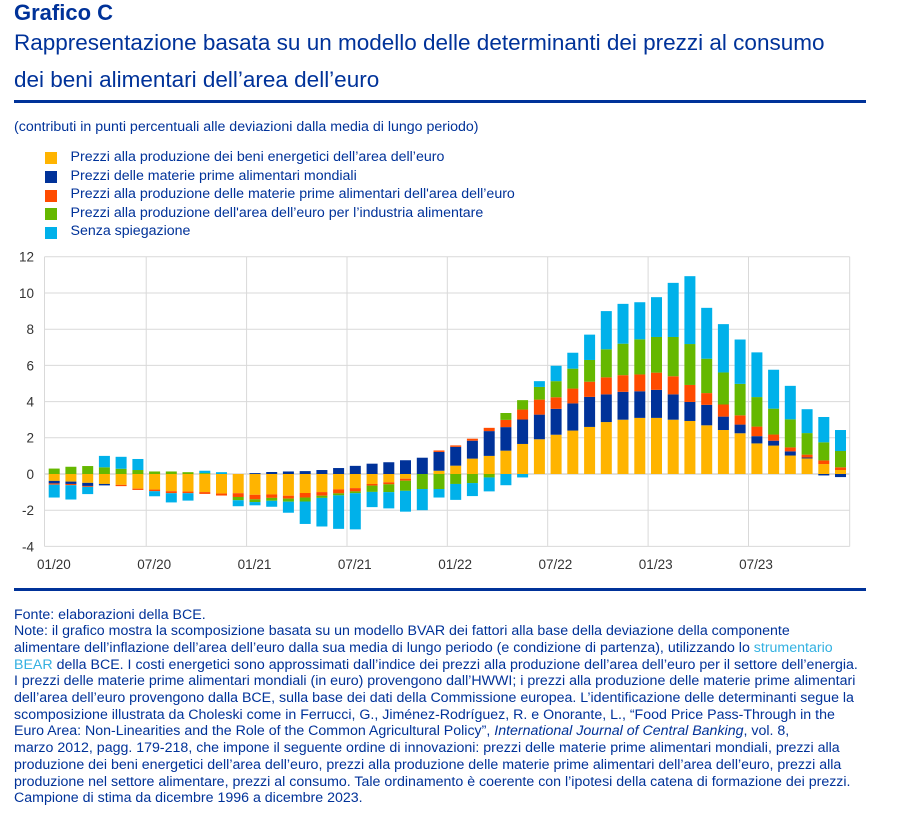 This screenshot has width=901, height=821. What do you see at coordinates (30, 438) in the screenshot?
I see `svg-text: 2` at bounding box center [30, 438].